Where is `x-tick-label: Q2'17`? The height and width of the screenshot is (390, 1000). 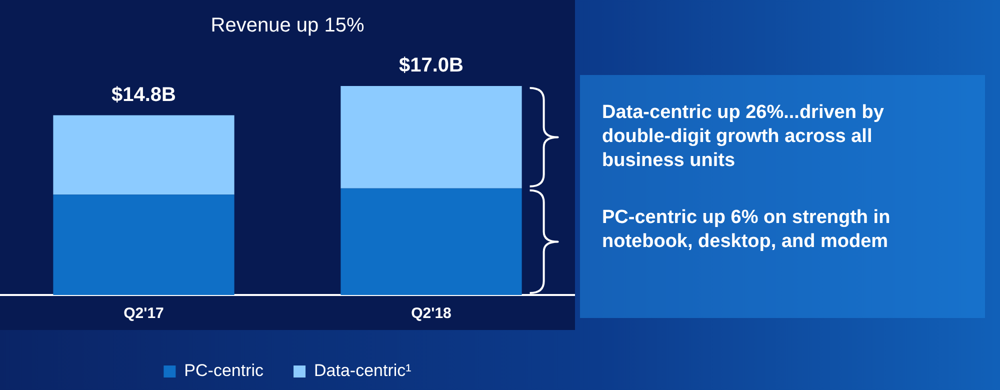
x-tick-label: Q2'17 is located at coordinates (144, 313).